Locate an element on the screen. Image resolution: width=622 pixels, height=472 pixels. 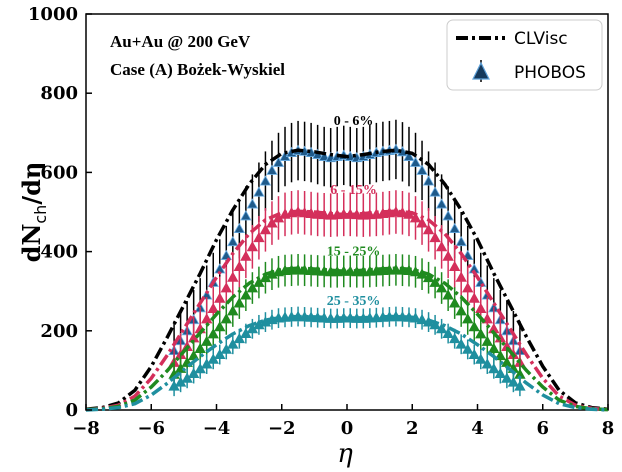
x-tick-label: −4 is located at coordinates (217, 428).